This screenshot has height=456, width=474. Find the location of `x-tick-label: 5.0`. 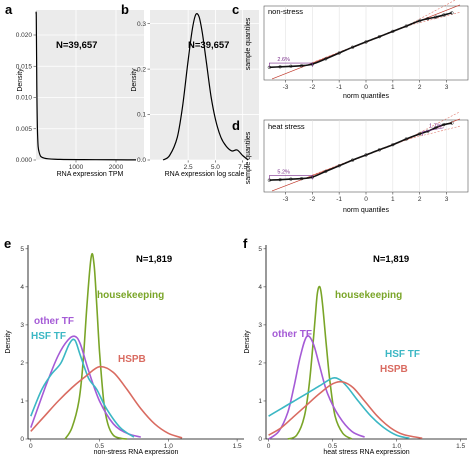

x-tick-label: 5.0 is located at coordinates (215, 167).